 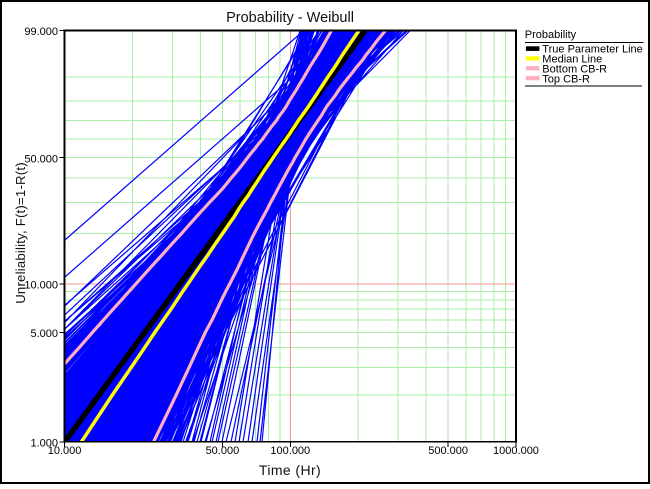 What do you see at coordinates (44, 443) in the screenshot?
I see `svg-text: 1.000` at bounding box center [44, 443].